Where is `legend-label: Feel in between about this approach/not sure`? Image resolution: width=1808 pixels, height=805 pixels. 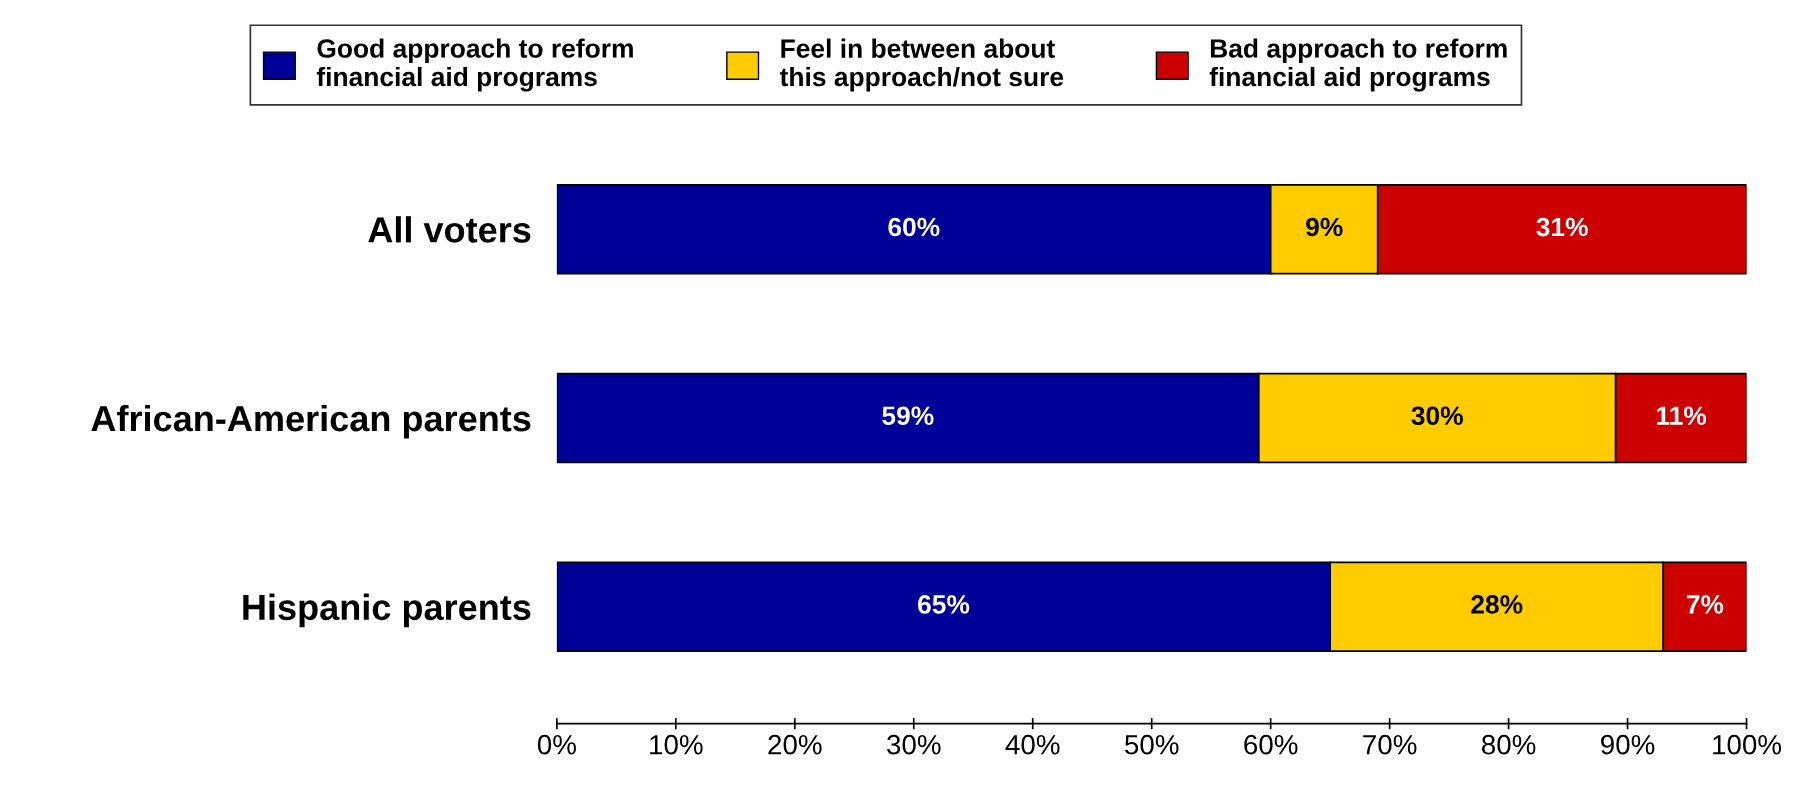
legend-label: Feel in between about this approach/not sure is located at coordinates (921, 65).